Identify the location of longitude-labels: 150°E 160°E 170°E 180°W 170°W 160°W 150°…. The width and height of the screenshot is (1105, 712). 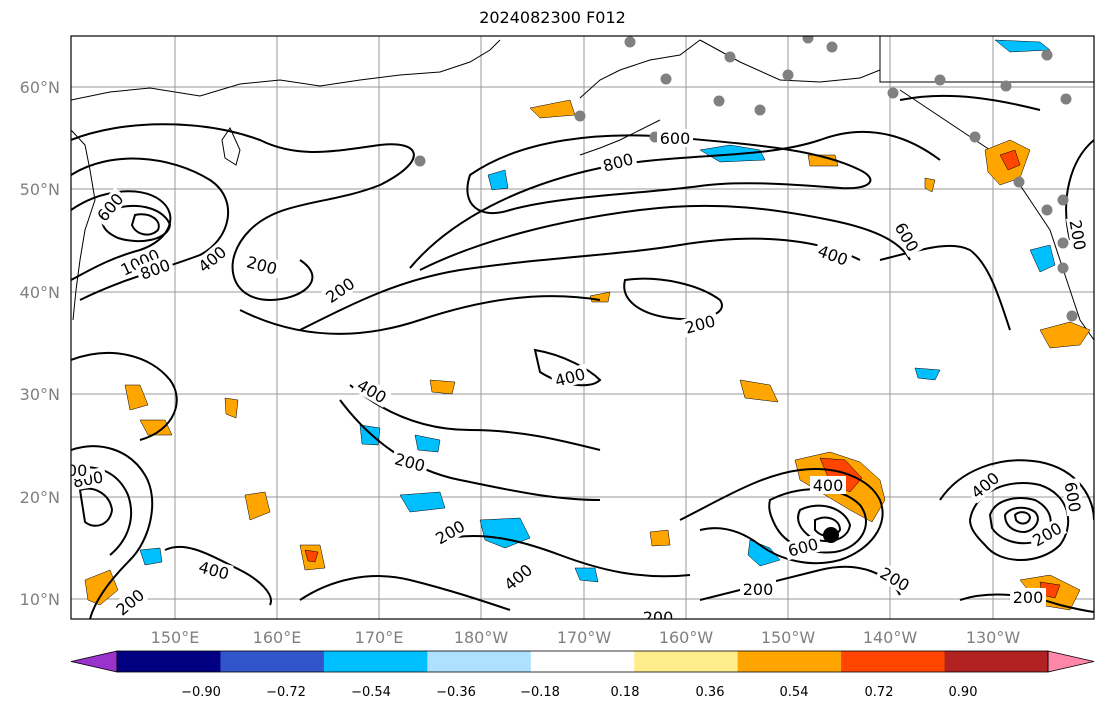
(586, 637).